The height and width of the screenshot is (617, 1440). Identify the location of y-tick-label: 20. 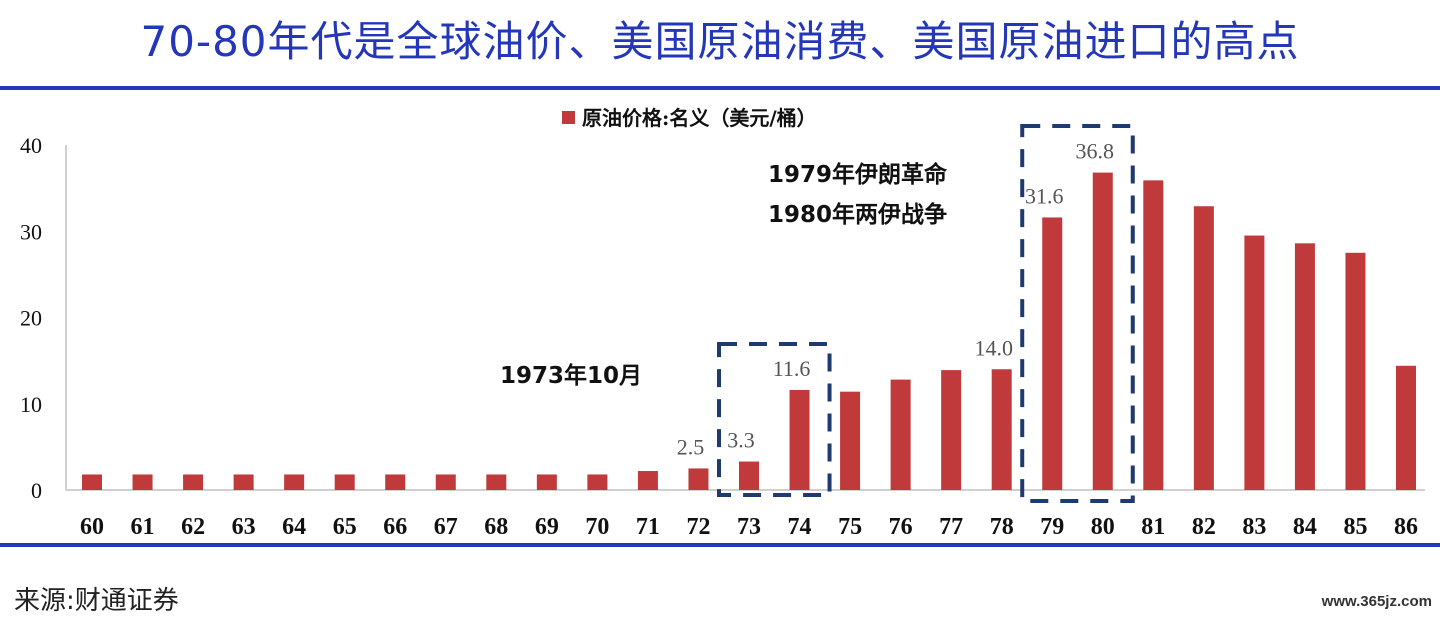
(31, 318).